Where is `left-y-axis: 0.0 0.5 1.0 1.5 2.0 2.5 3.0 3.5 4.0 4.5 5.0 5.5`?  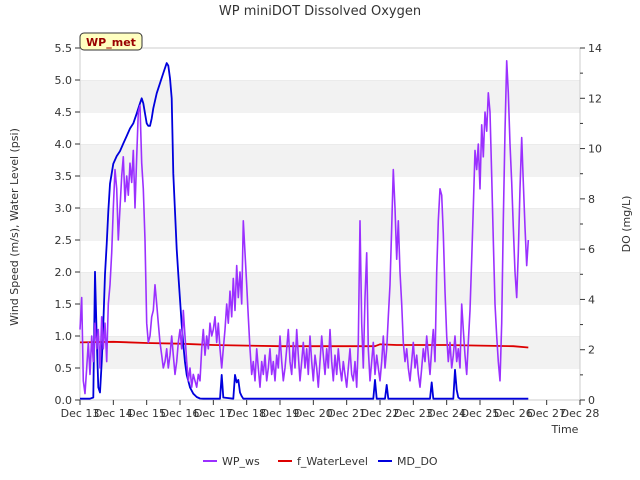
left-y-axis: 0.0 0.5 1.0 1.5 2.0 2.5 3.0 3.5 4.0 4.5 5.0 5.5 is located at coordinates (67, 224).